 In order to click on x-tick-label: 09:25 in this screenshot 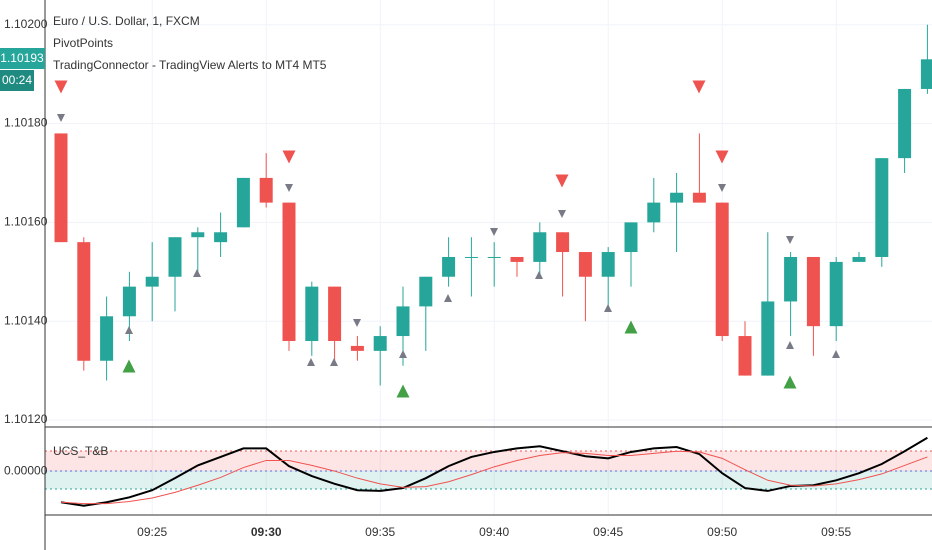, I will do `click(152, 532)`.